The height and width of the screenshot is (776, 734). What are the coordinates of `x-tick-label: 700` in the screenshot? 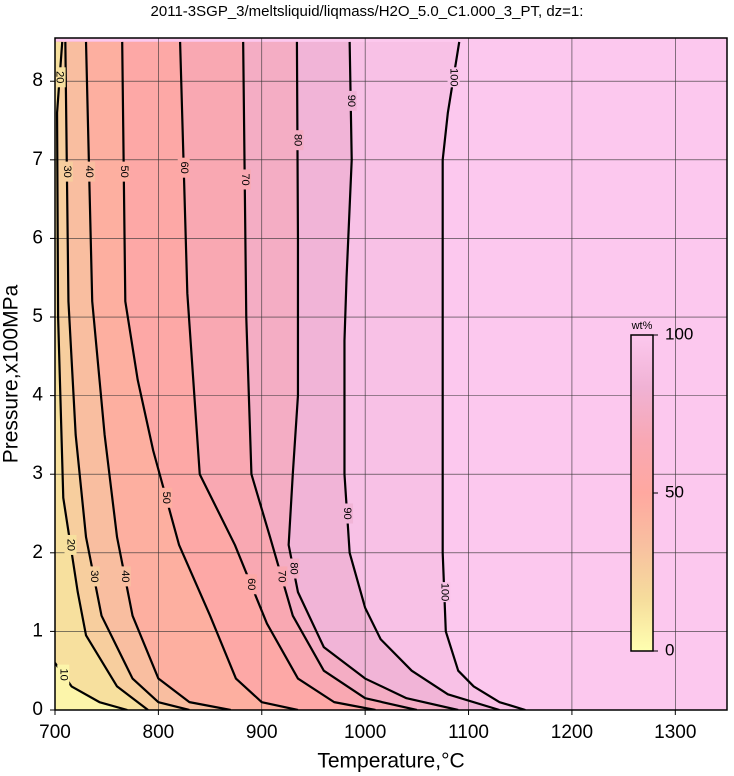 It's located at (55, 732).